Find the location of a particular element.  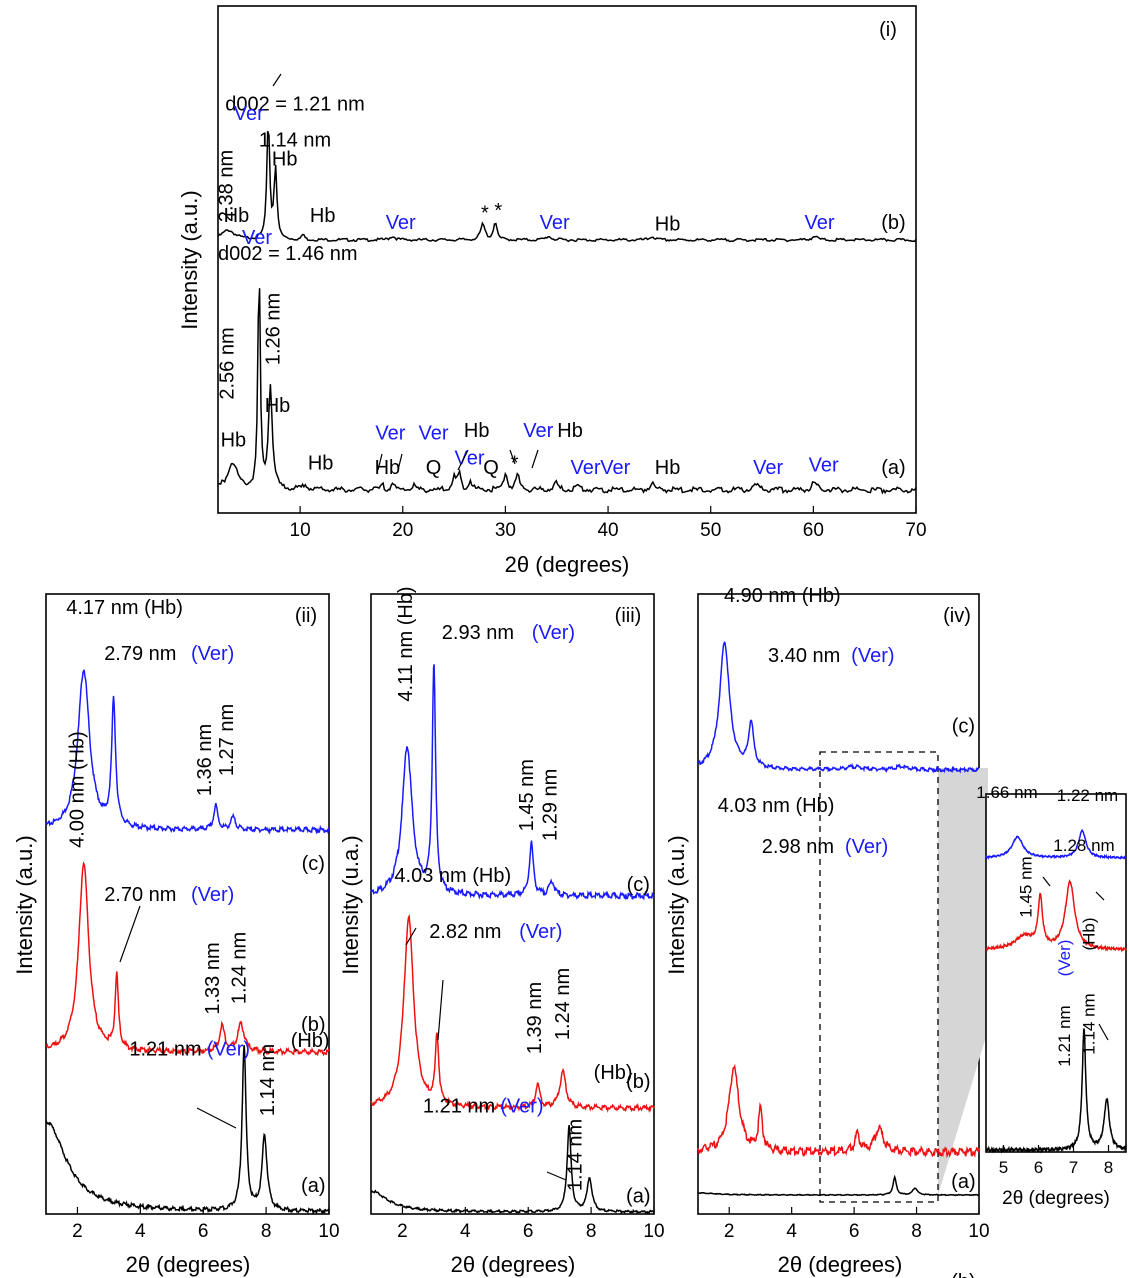

panel-iv-frame is located at coordinates (838, 904).